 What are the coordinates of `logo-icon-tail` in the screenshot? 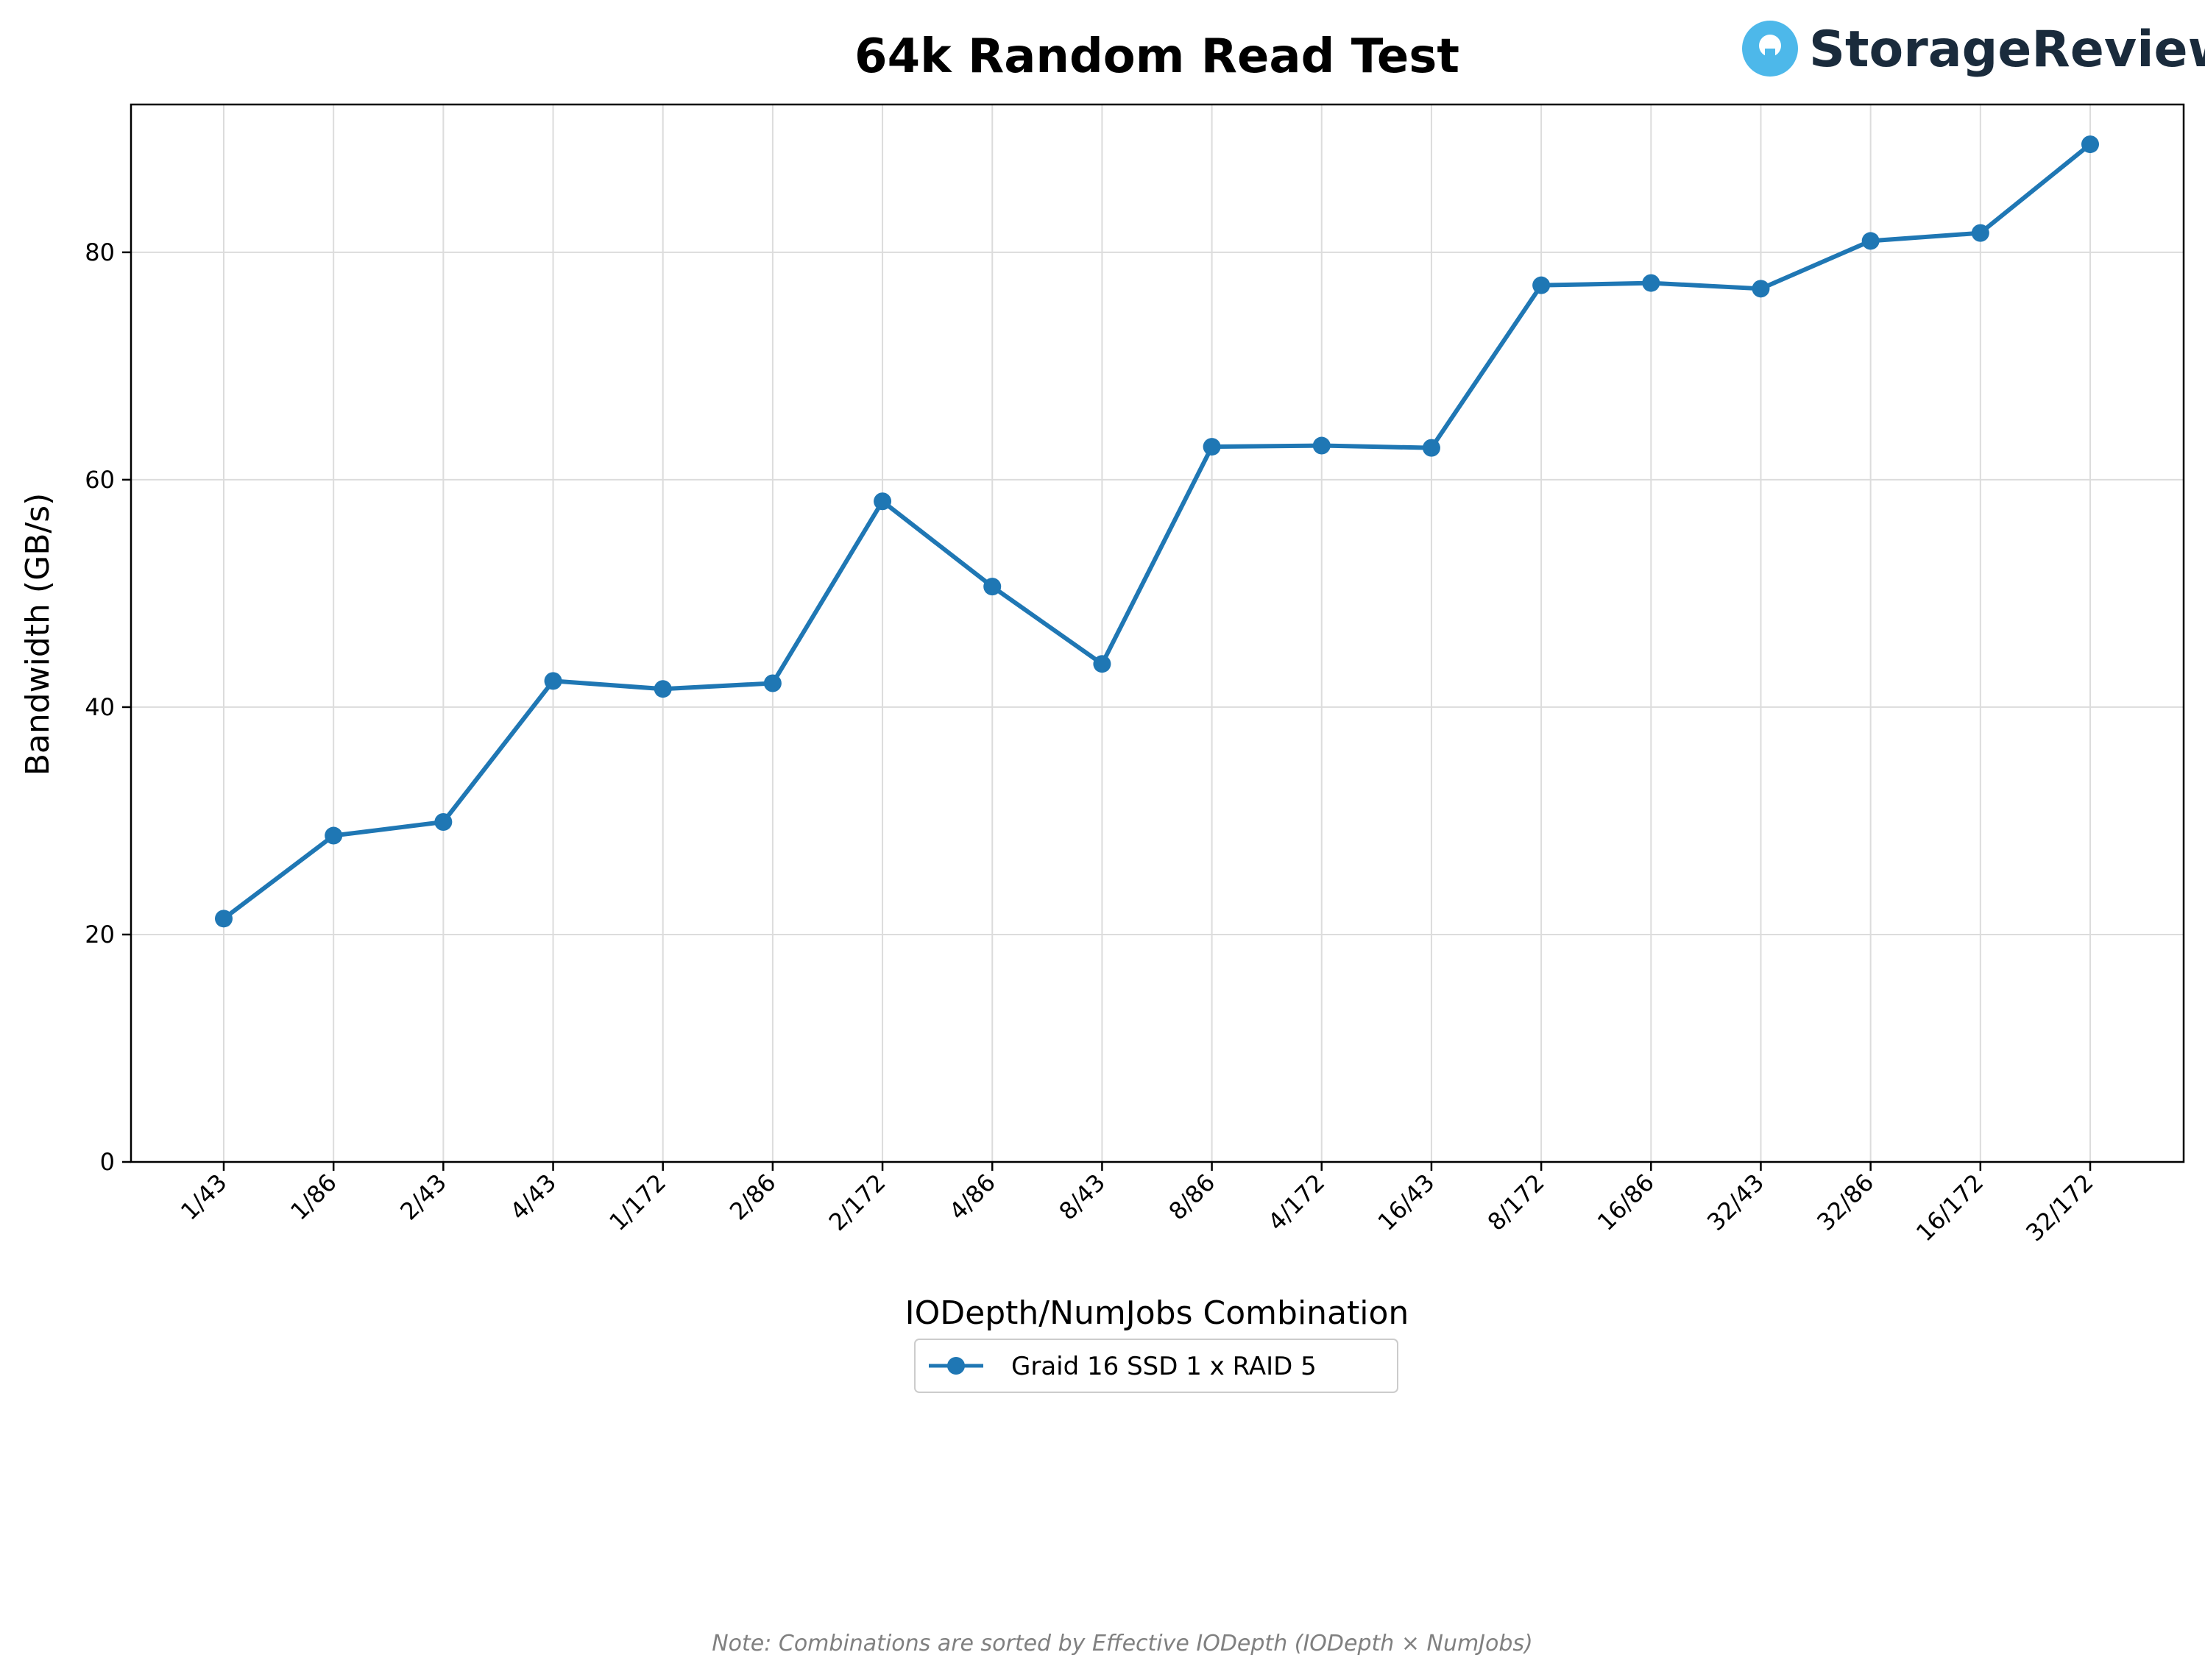 It's located at (1770, 61).